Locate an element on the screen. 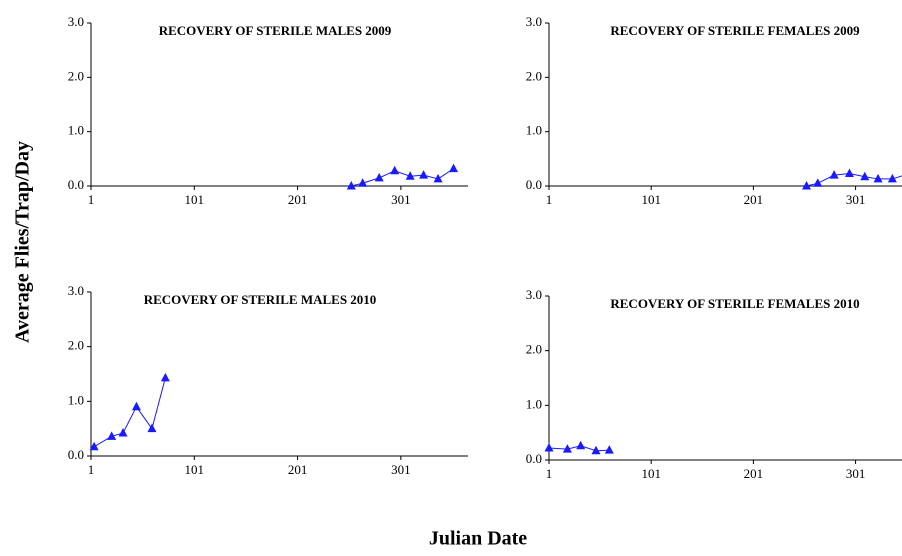 This screenshot has width=902, height=556. x-axis-label: Julian Date is located at coordinates (478, 539).